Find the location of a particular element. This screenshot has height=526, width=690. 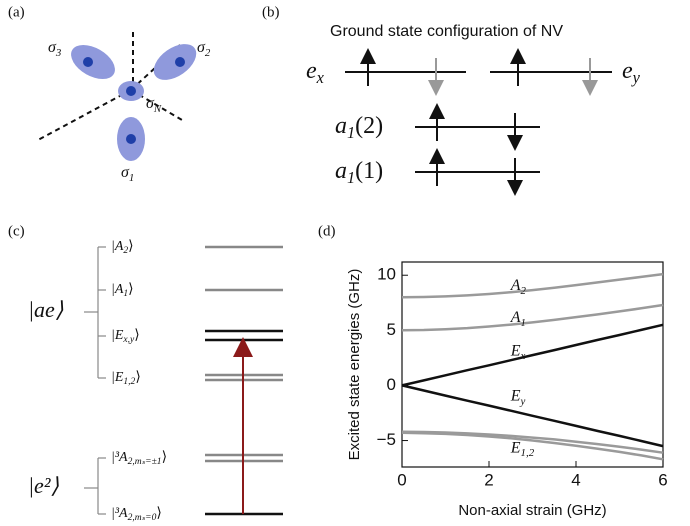

math-label: A1 is located at coordinates (518, 319).